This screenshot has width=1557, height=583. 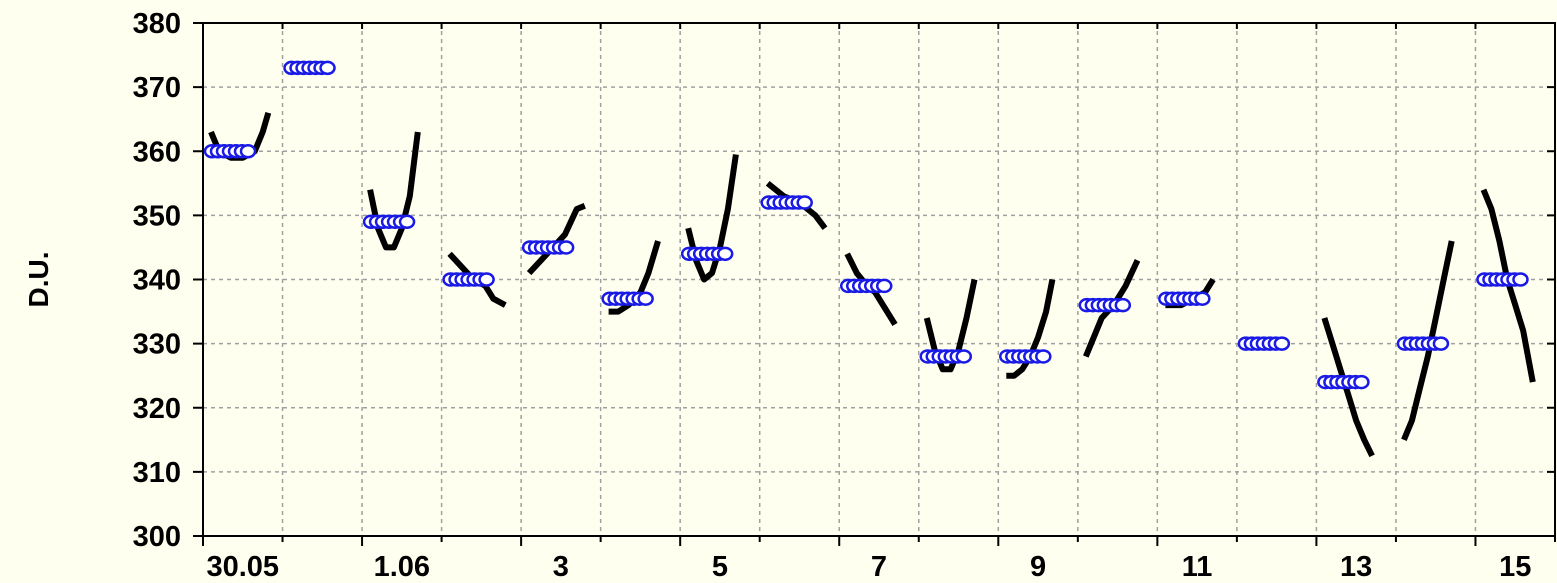 I want to click on x-tick-label: 5, so click(x=720, y=567).